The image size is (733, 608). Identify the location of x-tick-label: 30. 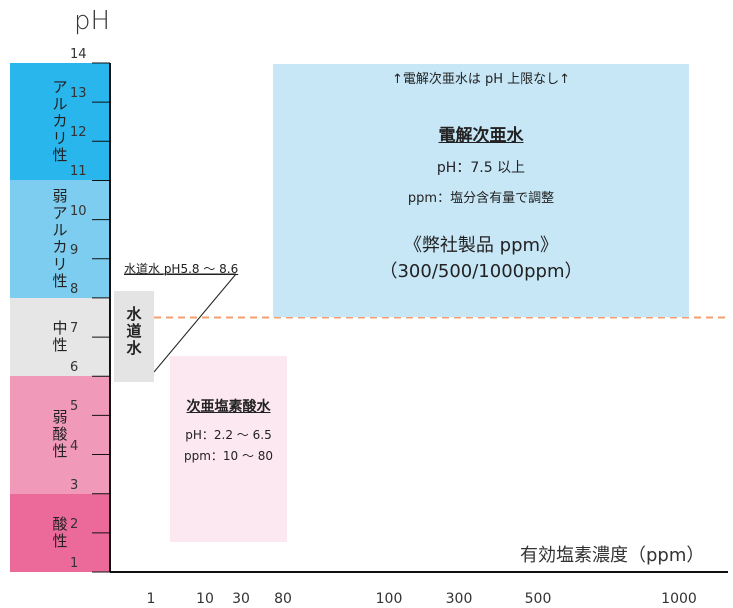
(241, 599).